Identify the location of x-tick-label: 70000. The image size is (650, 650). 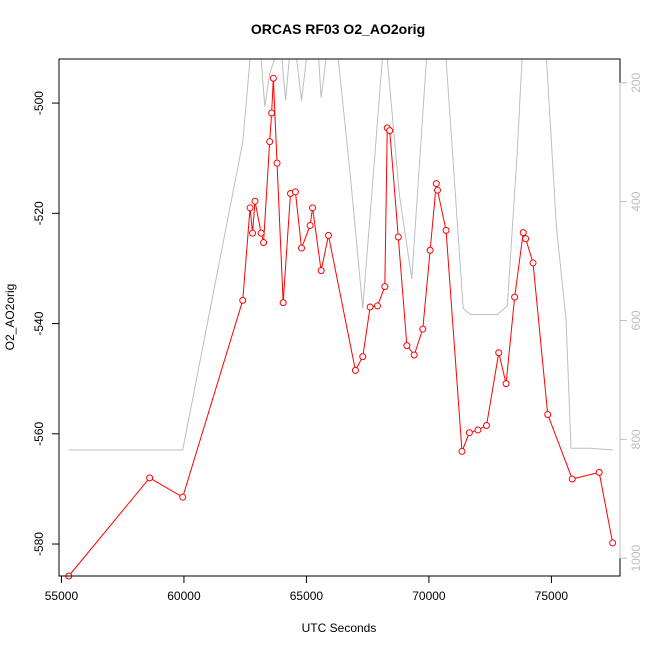
(429, 596).